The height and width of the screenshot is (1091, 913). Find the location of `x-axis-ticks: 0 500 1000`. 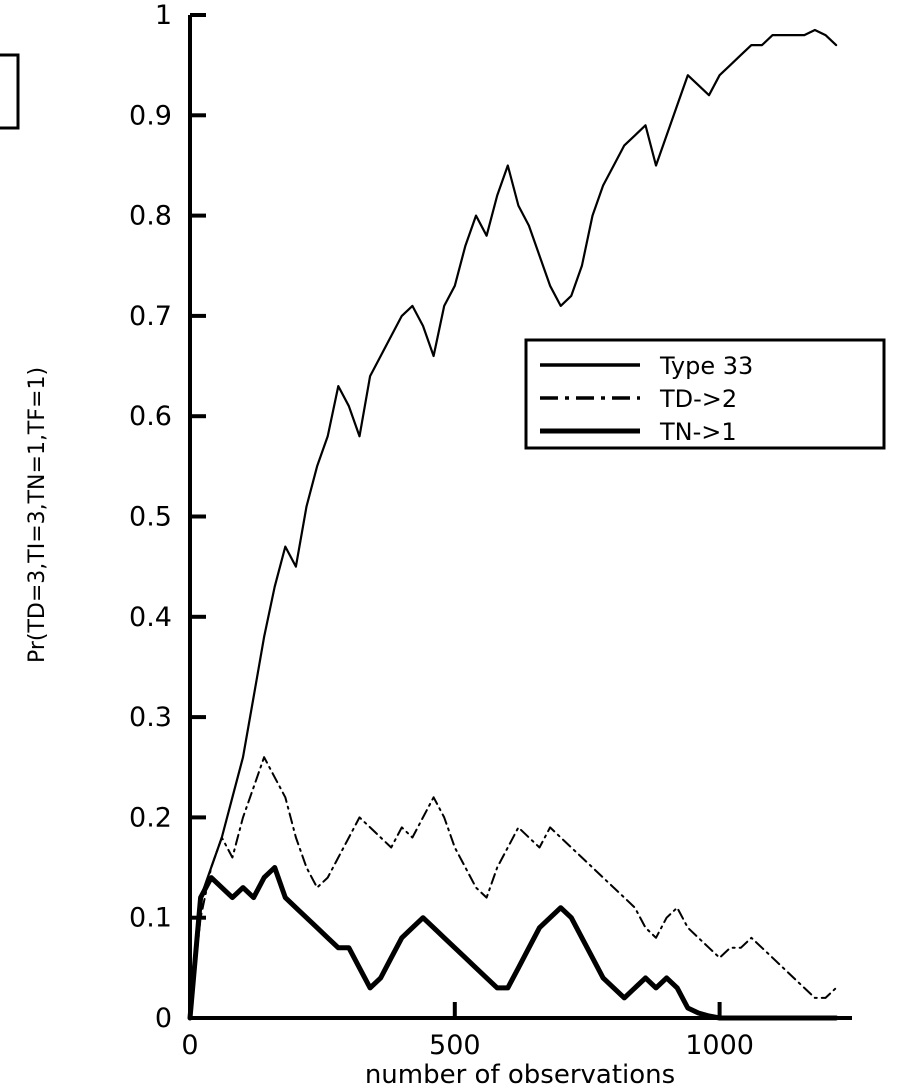

x-axis-ticks: 0 500 1000 is located at coordinates (467, 1031).